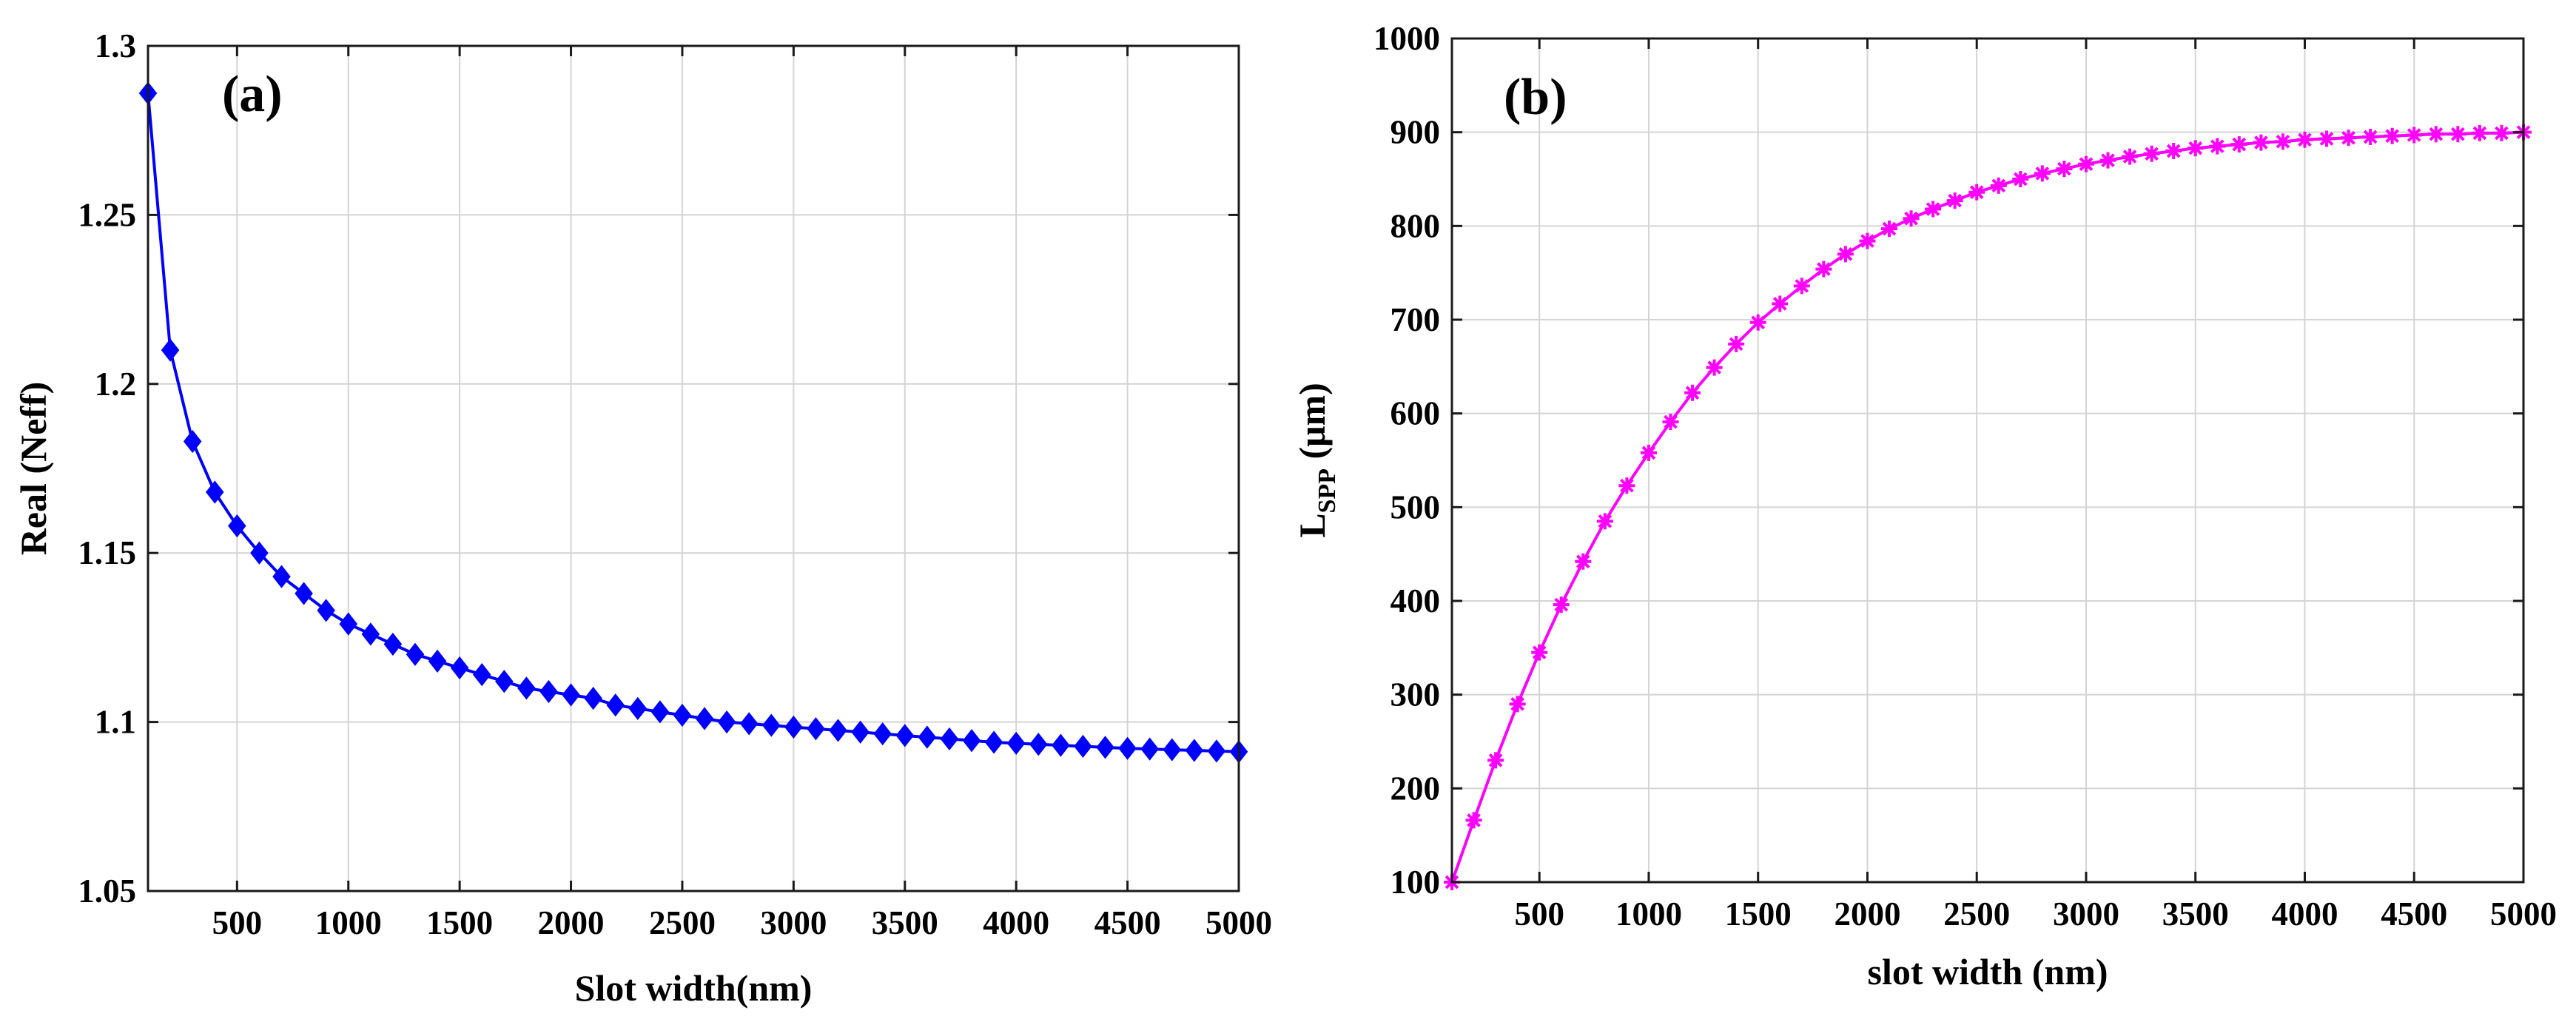  What do you see at coordinates (2523, 913) in the screenshot?
I see `x-tick-label-b: 5000` at bounding box center [2523, 913].